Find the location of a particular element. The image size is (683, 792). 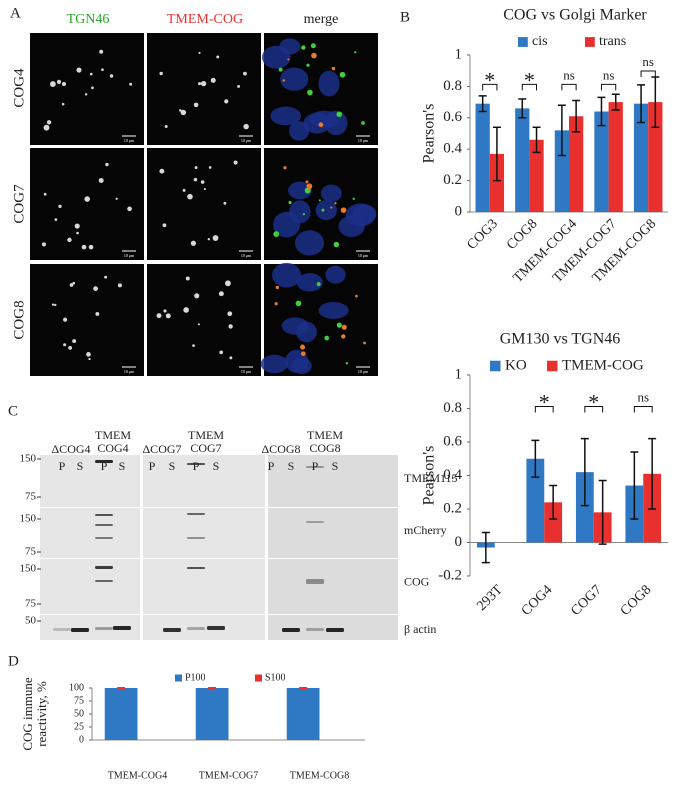

panel-label: A is located at coordinates (15, 13).